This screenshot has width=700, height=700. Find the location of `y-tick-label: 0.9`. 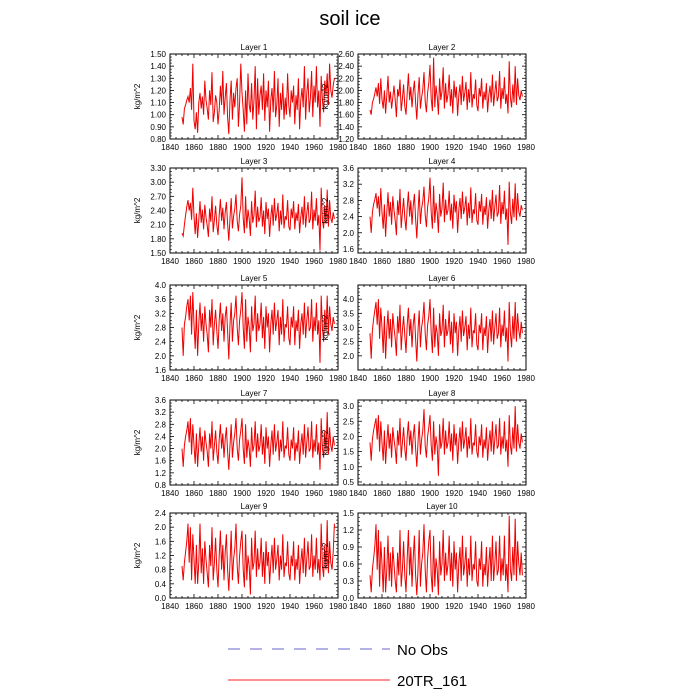

y-tick-label: 0.9 is located at coordinates (349, 547).